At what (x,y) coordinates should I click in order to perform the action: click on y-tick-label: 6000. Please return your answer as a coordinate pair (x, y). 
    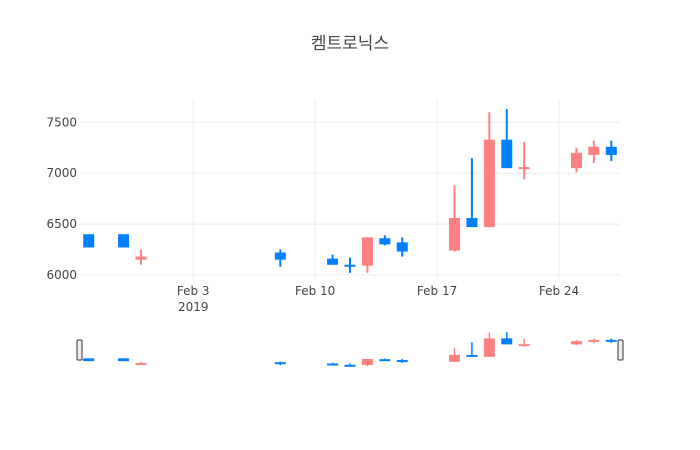
    Looking at the image, I should click on (61, 275).